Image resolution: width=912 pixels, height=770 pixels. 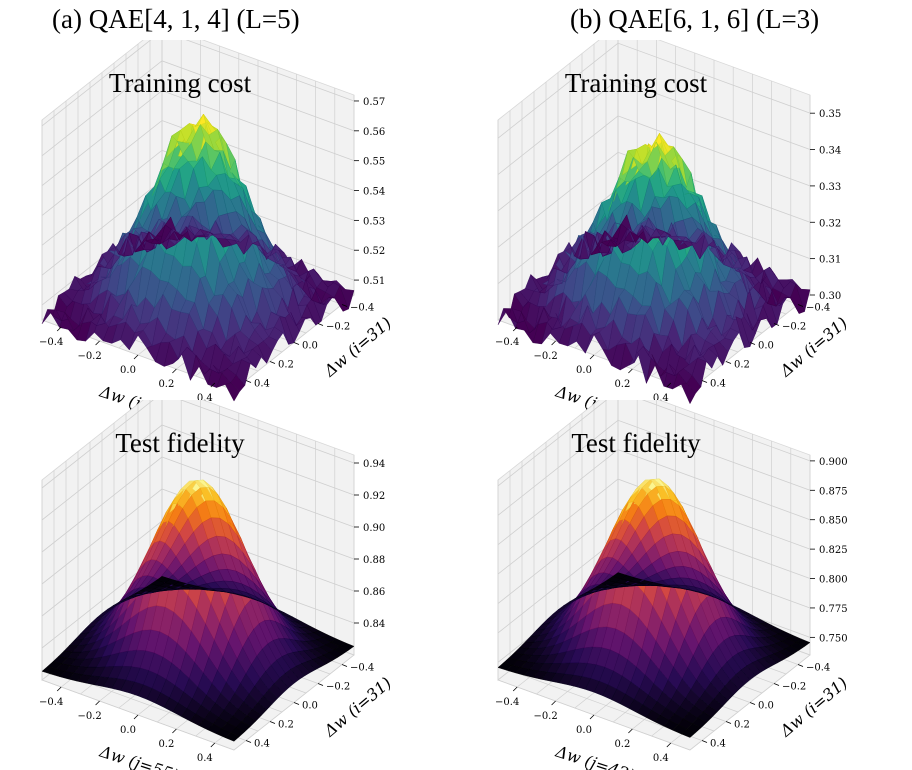 I want to click on z-tick-label: 0.32, so click(x=830, y=223).